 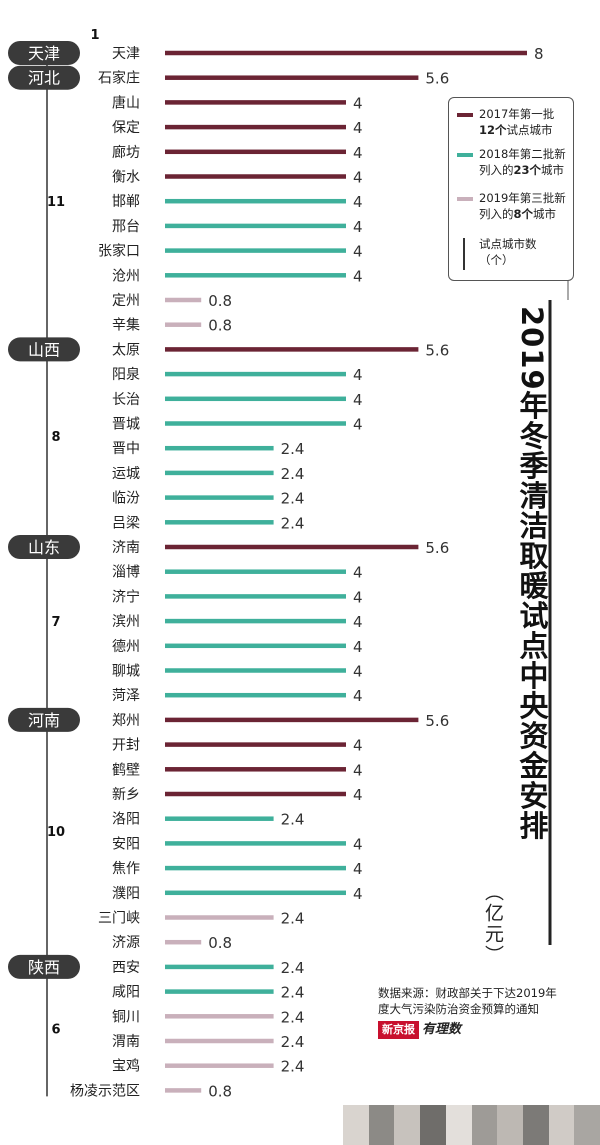 I want to click on city-label: 济宁, so click(x=126, y=596).